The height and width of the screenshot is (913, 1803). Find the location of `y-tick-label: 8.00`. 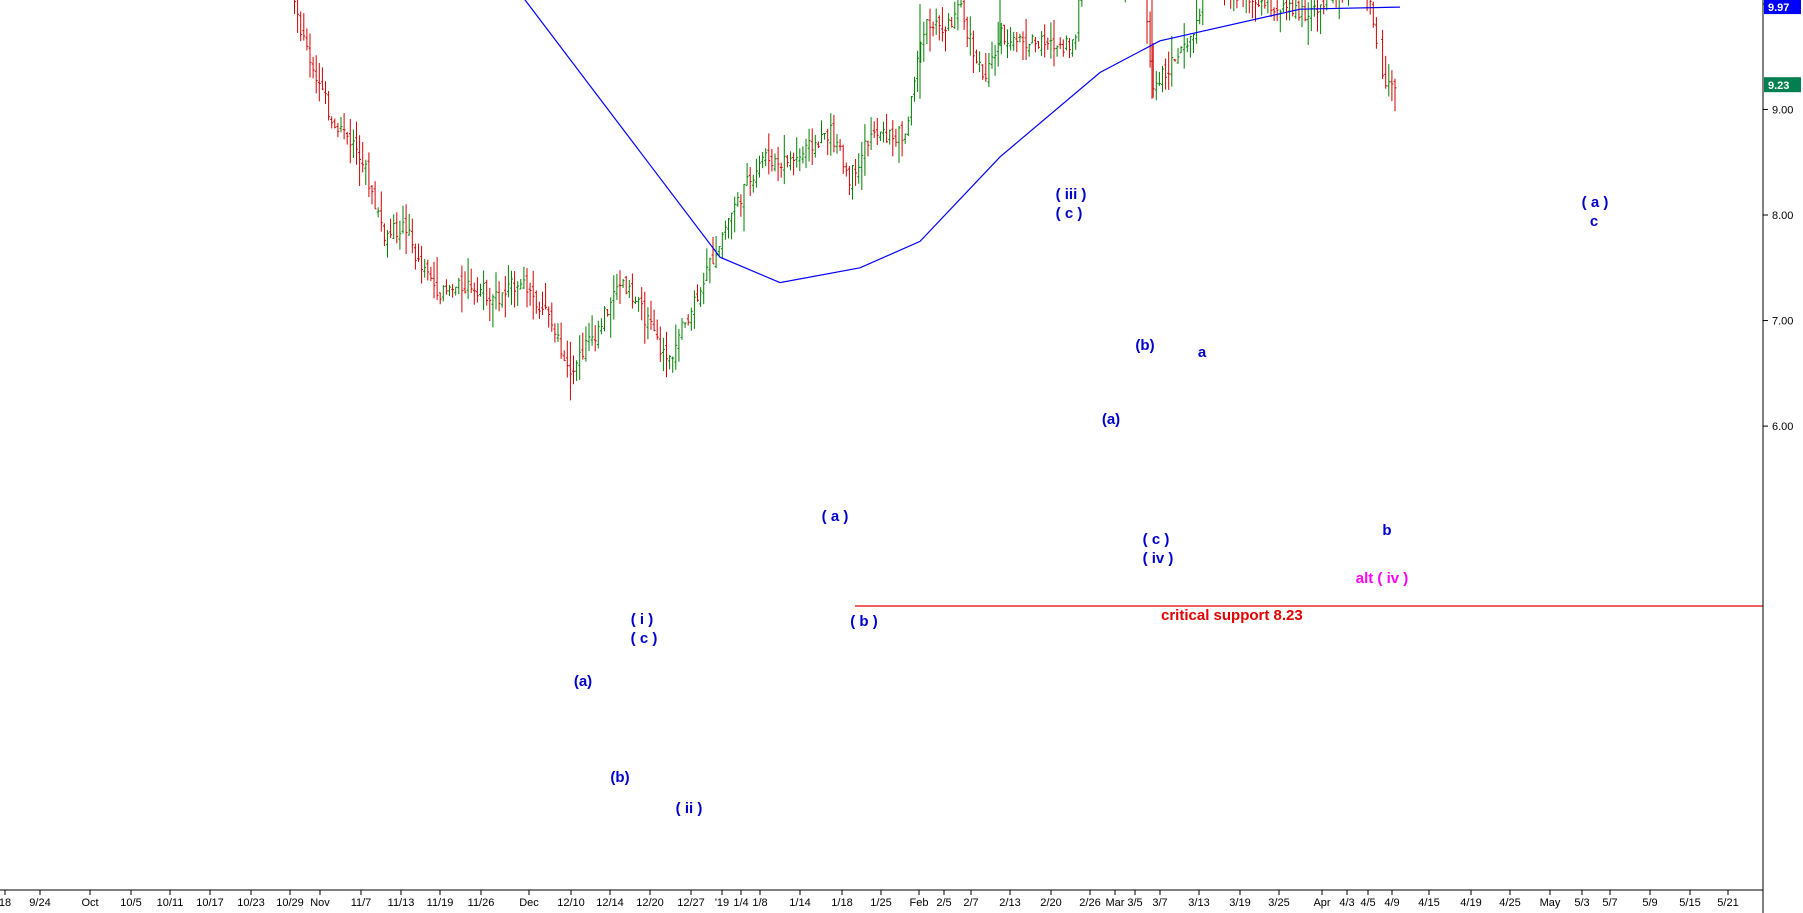

y-tick-label: 8.00 is located at coordinates (1782, 216).